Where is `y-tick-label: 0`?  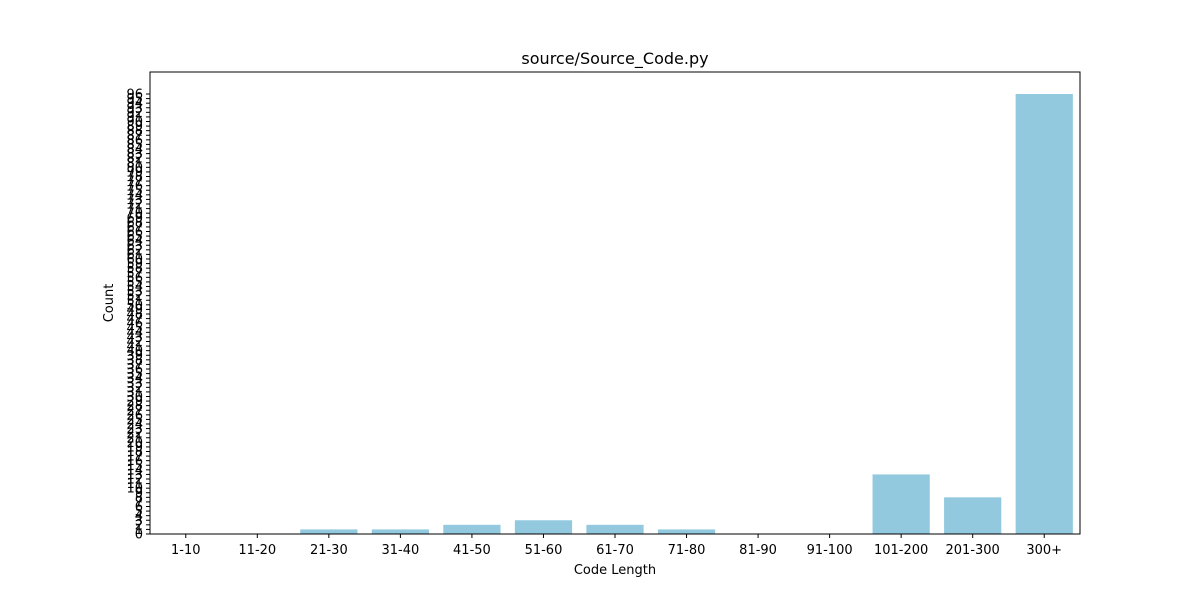
y-tick-label: 0 is located at coordinates (139, 535).